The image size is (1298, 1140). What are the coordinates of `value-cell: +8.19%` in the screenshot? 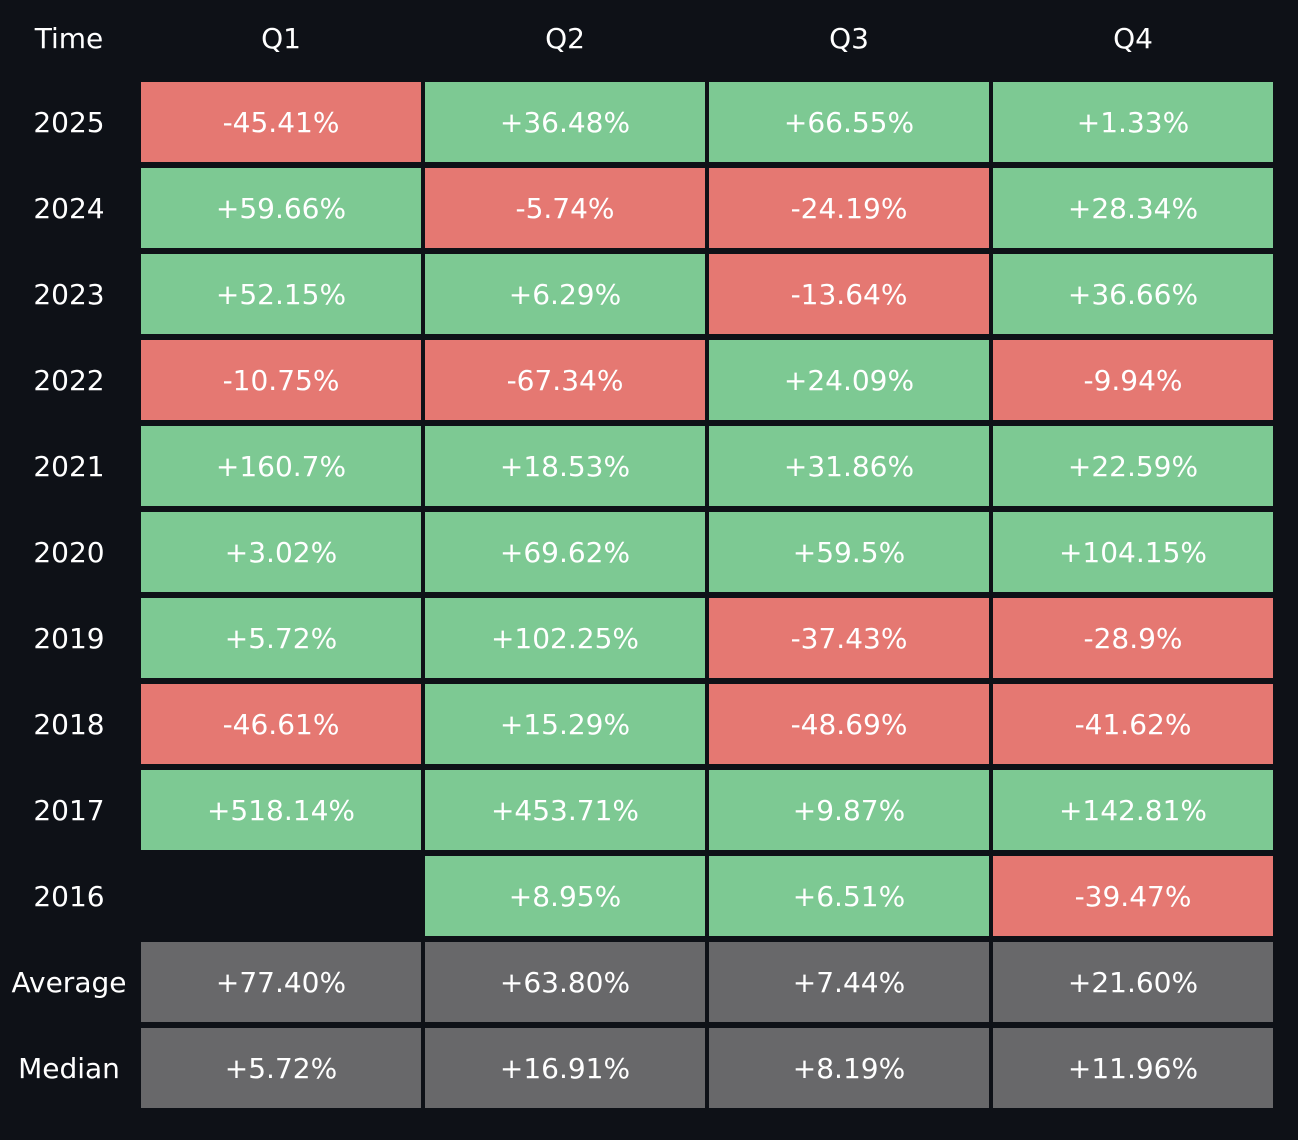 It's located at (849, 1068).